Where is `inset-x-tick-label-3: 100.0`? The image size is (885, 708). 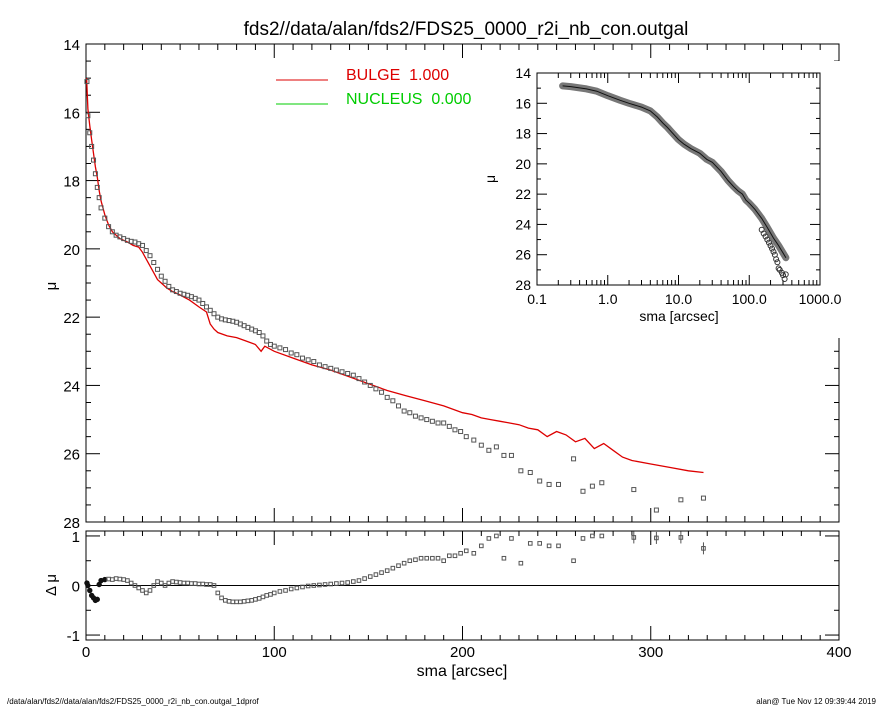
inset-x-tick-label-3: 100.0 is located at coordinates (749, 299).